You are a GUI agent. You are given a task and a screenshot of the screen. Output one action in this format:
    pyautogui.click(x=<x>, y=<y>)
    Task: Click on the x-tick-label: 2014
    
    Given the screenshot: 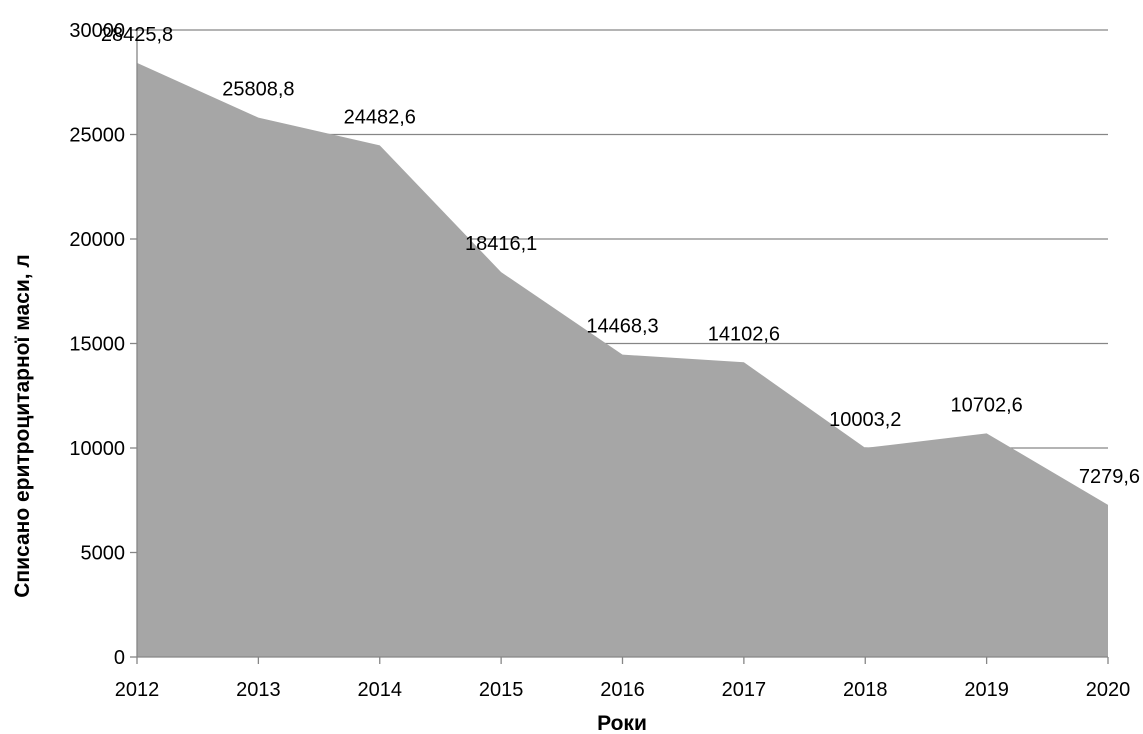 What is the action you would take?
    pyautogui.click(x=380, y=690)
    